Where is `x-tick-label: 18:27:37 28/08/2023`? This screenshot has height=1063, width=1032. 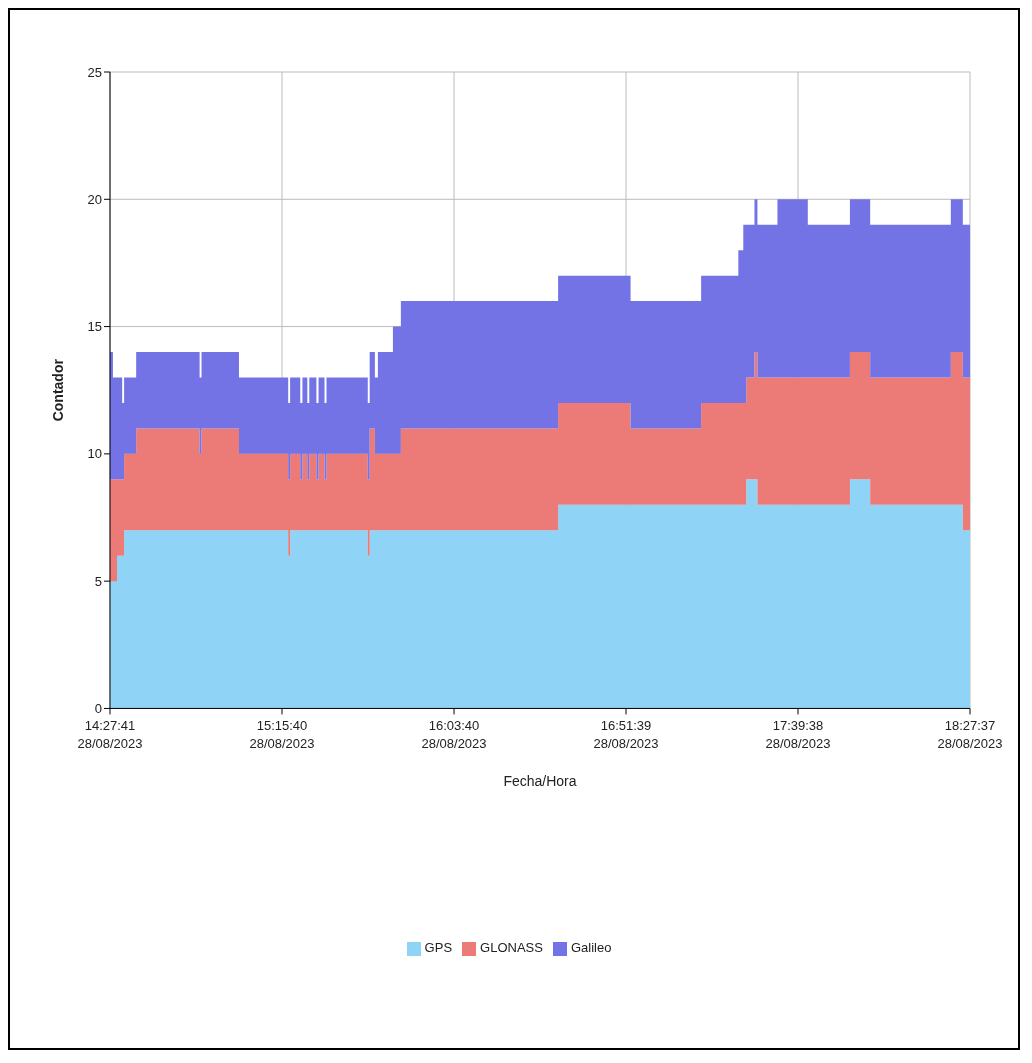
x-tick-label: 18:27:37 28/08/2023 is located at coordinates (970, 735).